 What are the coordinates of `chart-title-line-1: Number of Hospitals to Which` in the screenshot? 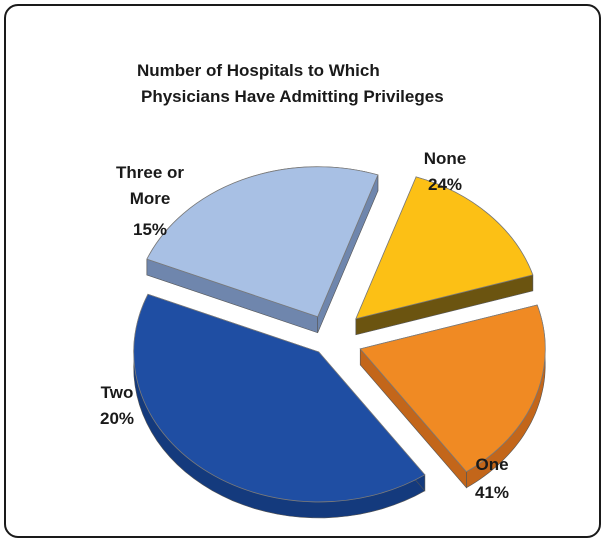 It's located at (258, 70).